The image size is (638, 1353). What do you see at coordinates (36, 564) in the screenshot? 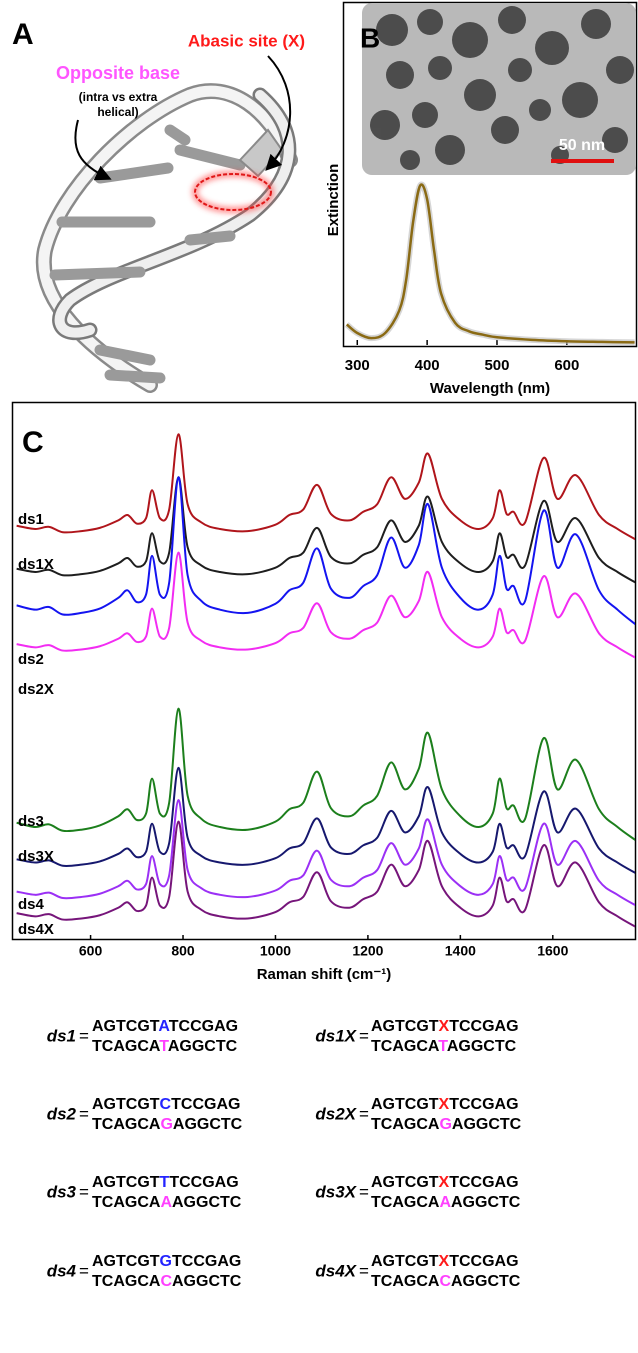
I see `series-label: ds1X` at bounding box center [36, 564].